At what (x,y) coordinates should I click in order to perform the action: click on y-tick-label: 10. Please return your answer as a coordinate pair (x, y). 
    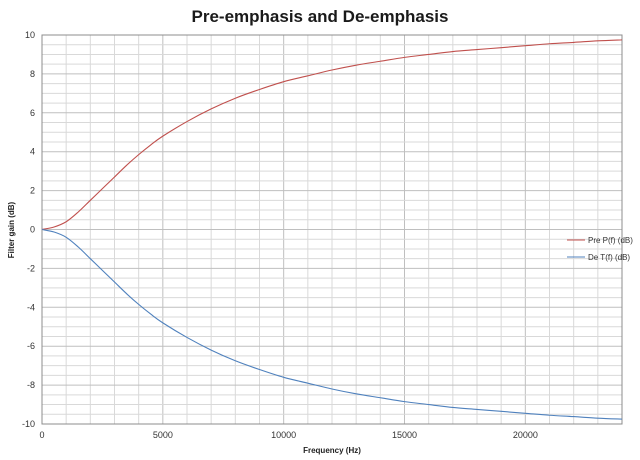
    Looking at the image, I should click on (30, 35).